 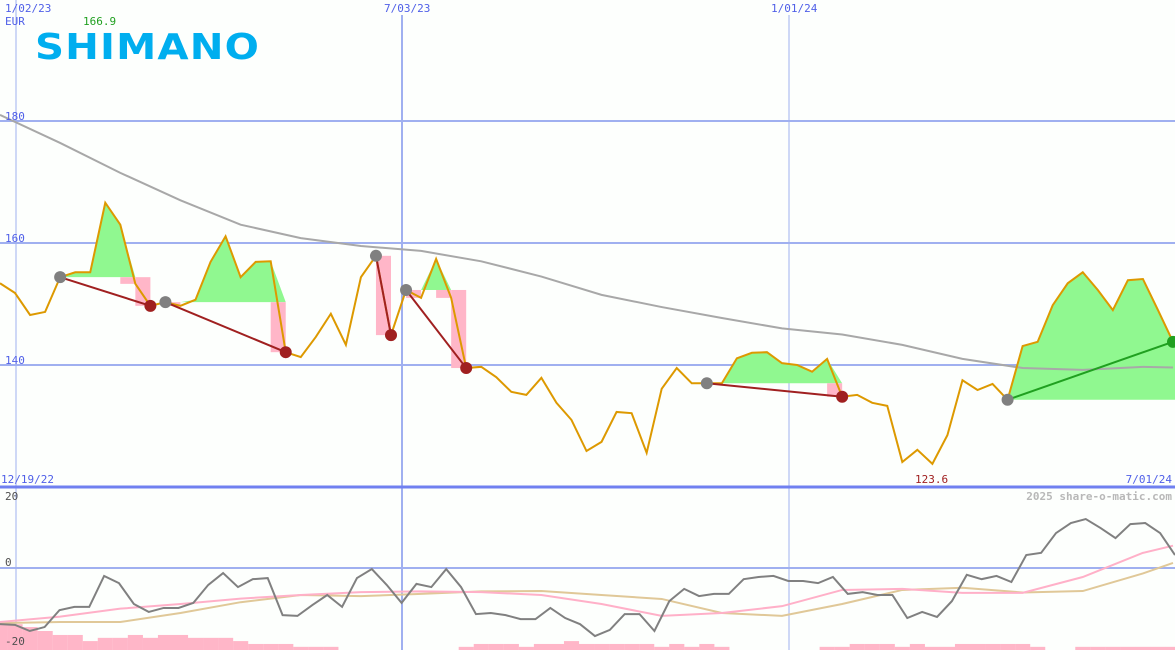 What do you see at coordinates (407, 8) in the screenshot?
I see `x-tick-top-1: 7/03/23` at bounding box center [407, 8].